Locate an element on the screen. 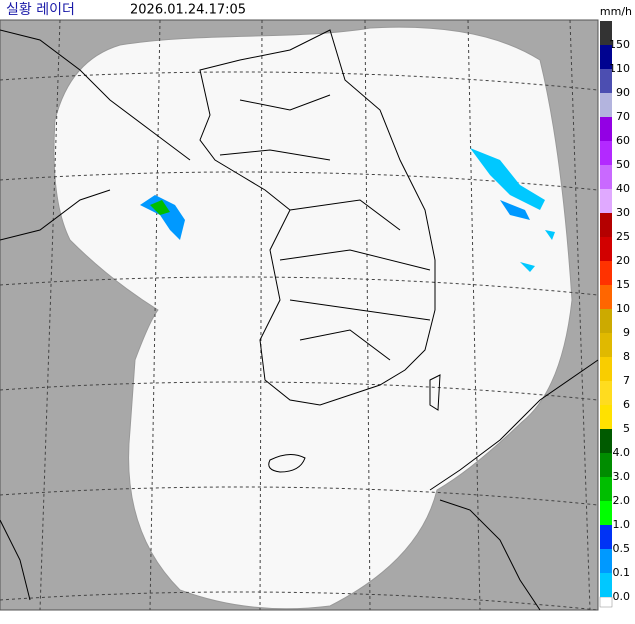  legend-label: 7 is located at coordinates (626, 380).